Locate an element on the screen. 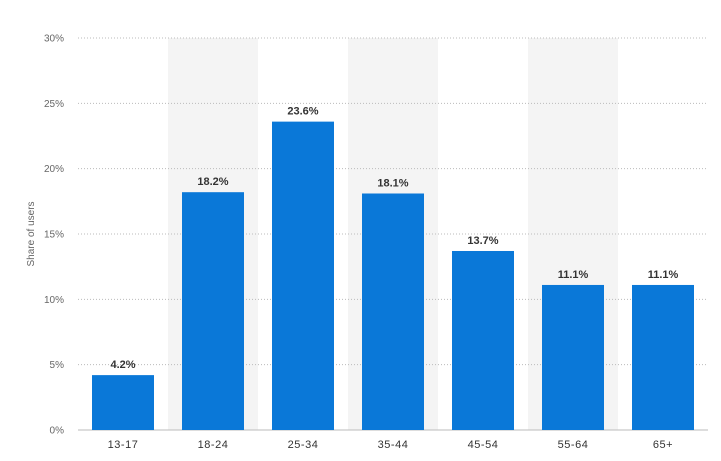 This screenshot has width=721, height=461. x-tick-label: 18-24 is located at coordinates (213, 445).